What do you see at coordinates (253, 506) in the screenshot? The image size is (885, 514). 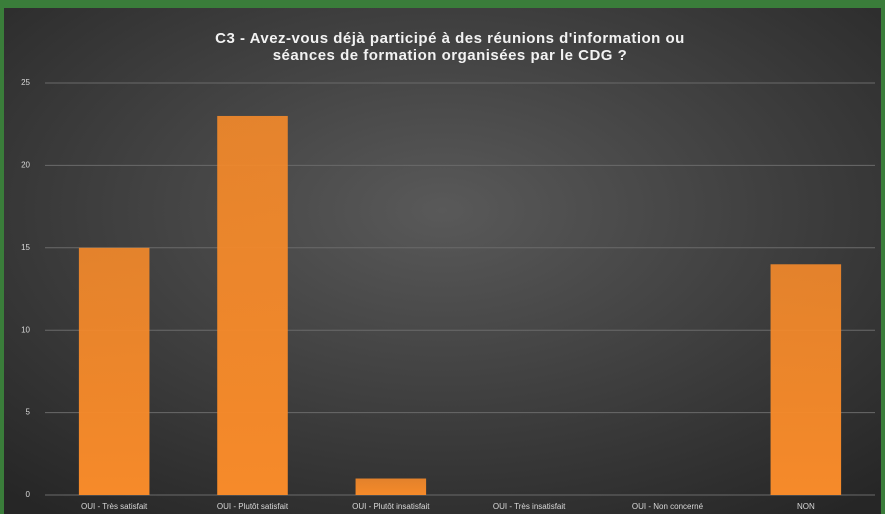 I see `x-tick-label: OUI - Plutôt satisfait` at bounding box center [253, 506].